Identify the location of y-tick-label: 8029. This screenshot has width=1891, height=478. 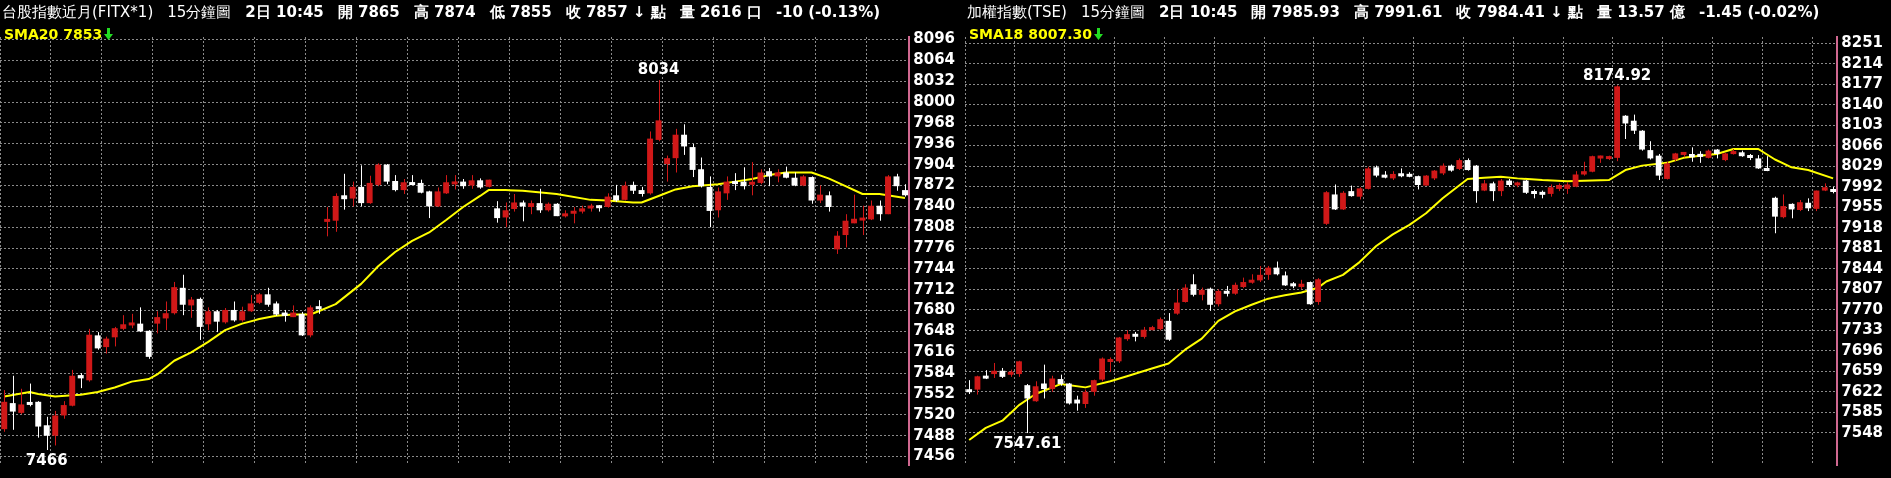
(1862, 165).